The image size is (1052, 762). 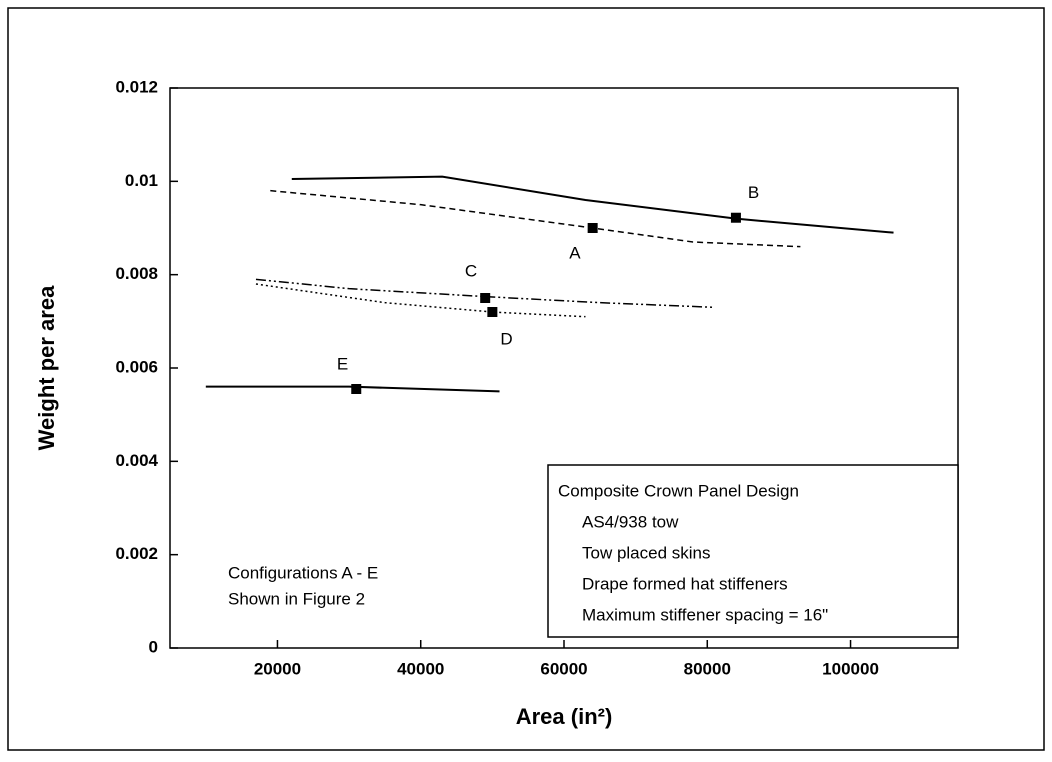 What do you see at coordinates (753, 551) in the screenshot?
I see `textbox-frame` at bounding box center [753, 551].